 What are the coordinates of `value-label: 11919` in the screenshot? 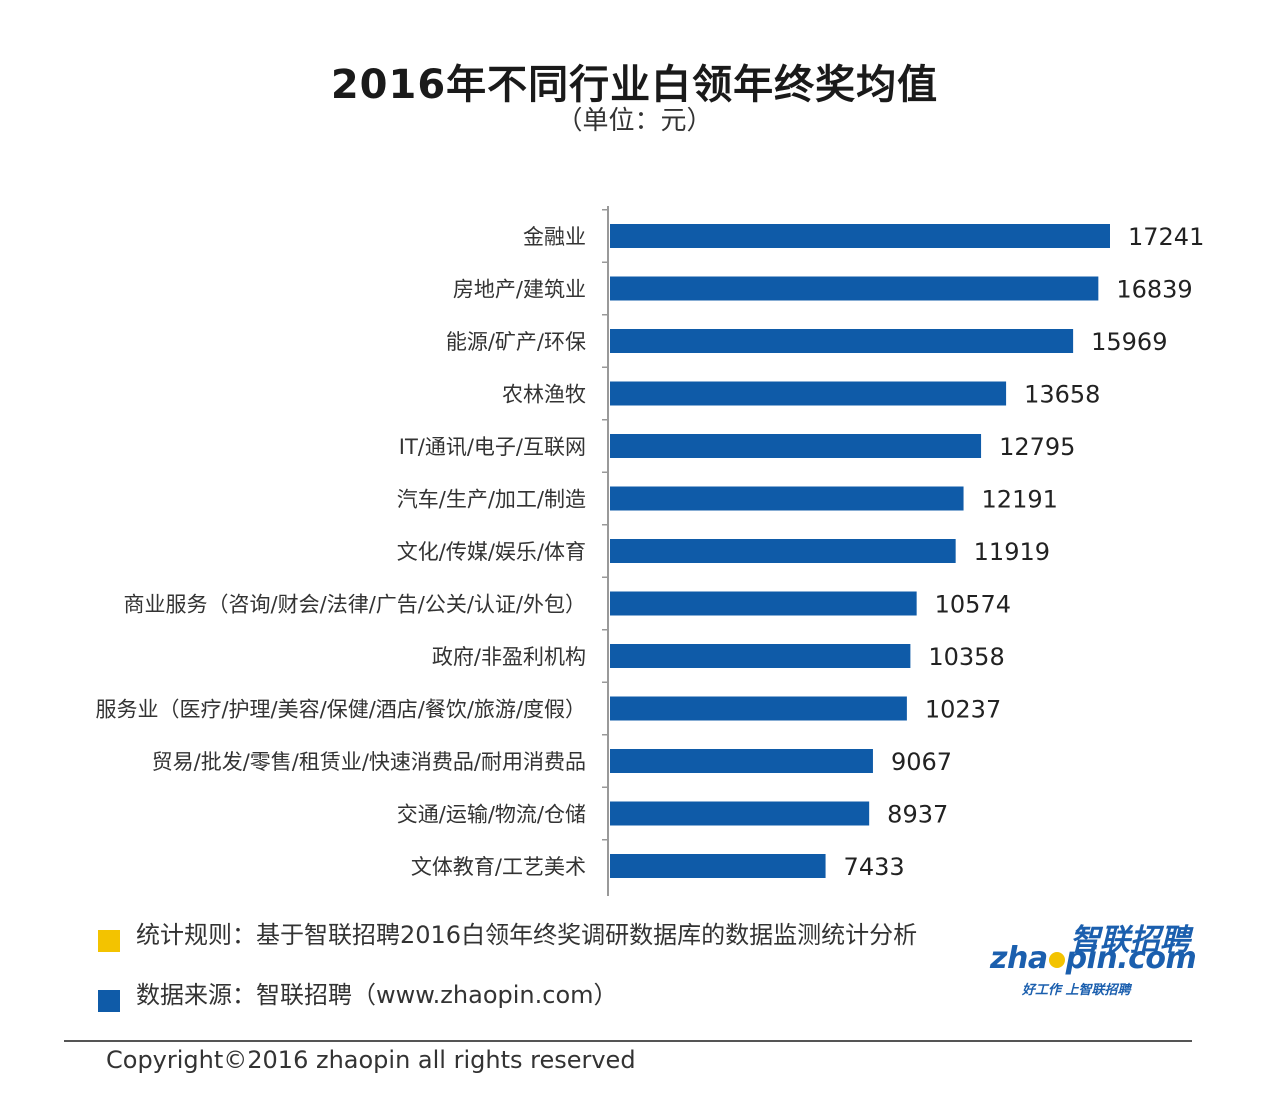 It's located at (1012, 552).